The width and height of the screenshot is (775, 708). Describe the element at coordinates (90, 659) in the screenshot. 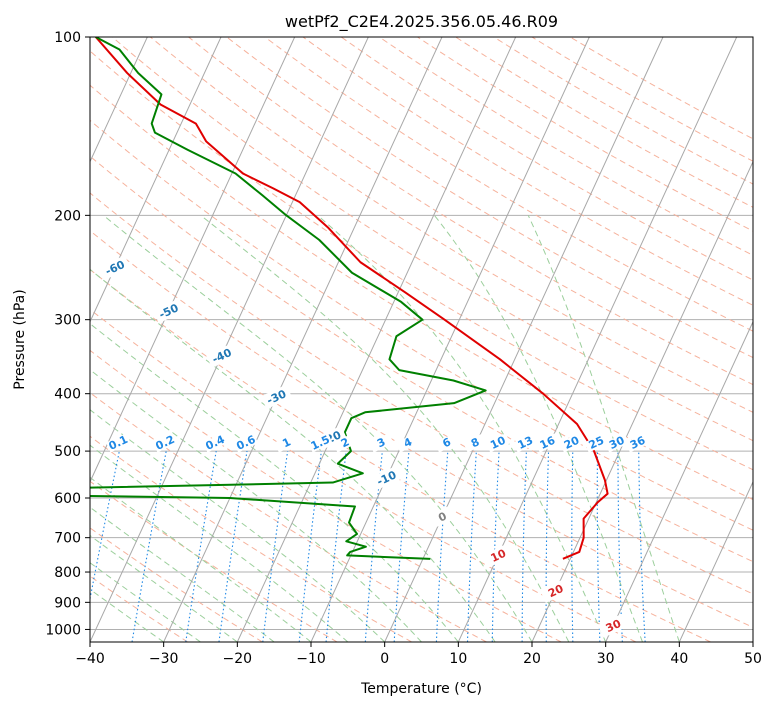

I see `x-tick-label: −40` at that location.